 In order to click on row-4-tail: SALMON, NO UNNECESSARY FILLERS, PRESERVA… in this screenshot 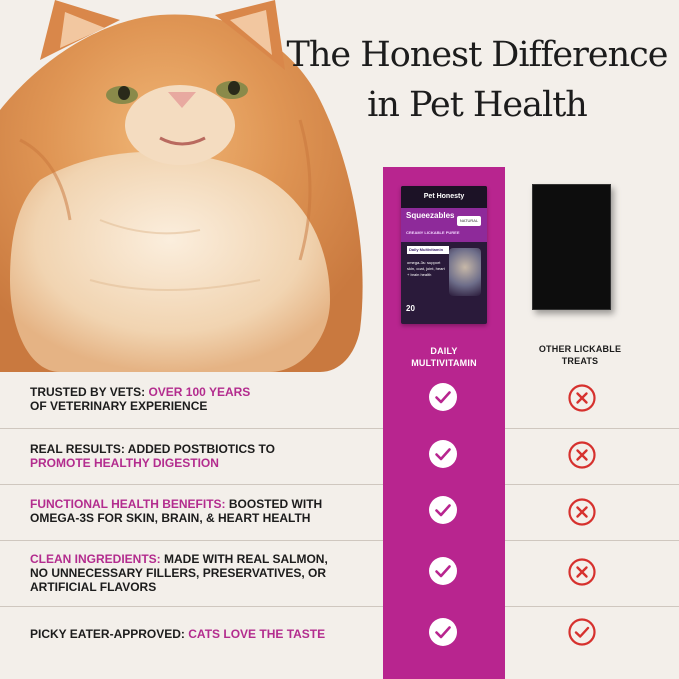, I will do `click(179, 573)`.